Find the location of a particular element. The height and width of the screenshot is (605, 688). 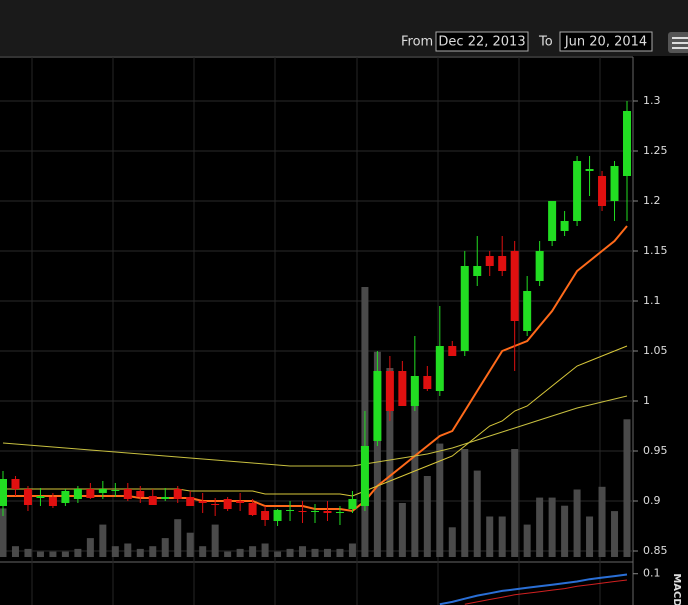

menu-button is located at coordinates (678, 42).